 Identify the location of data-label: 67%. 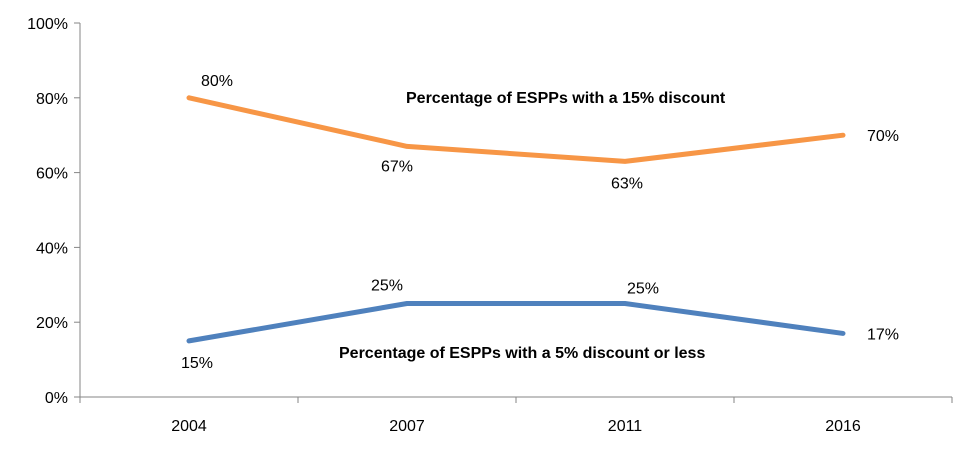
(397, 166).